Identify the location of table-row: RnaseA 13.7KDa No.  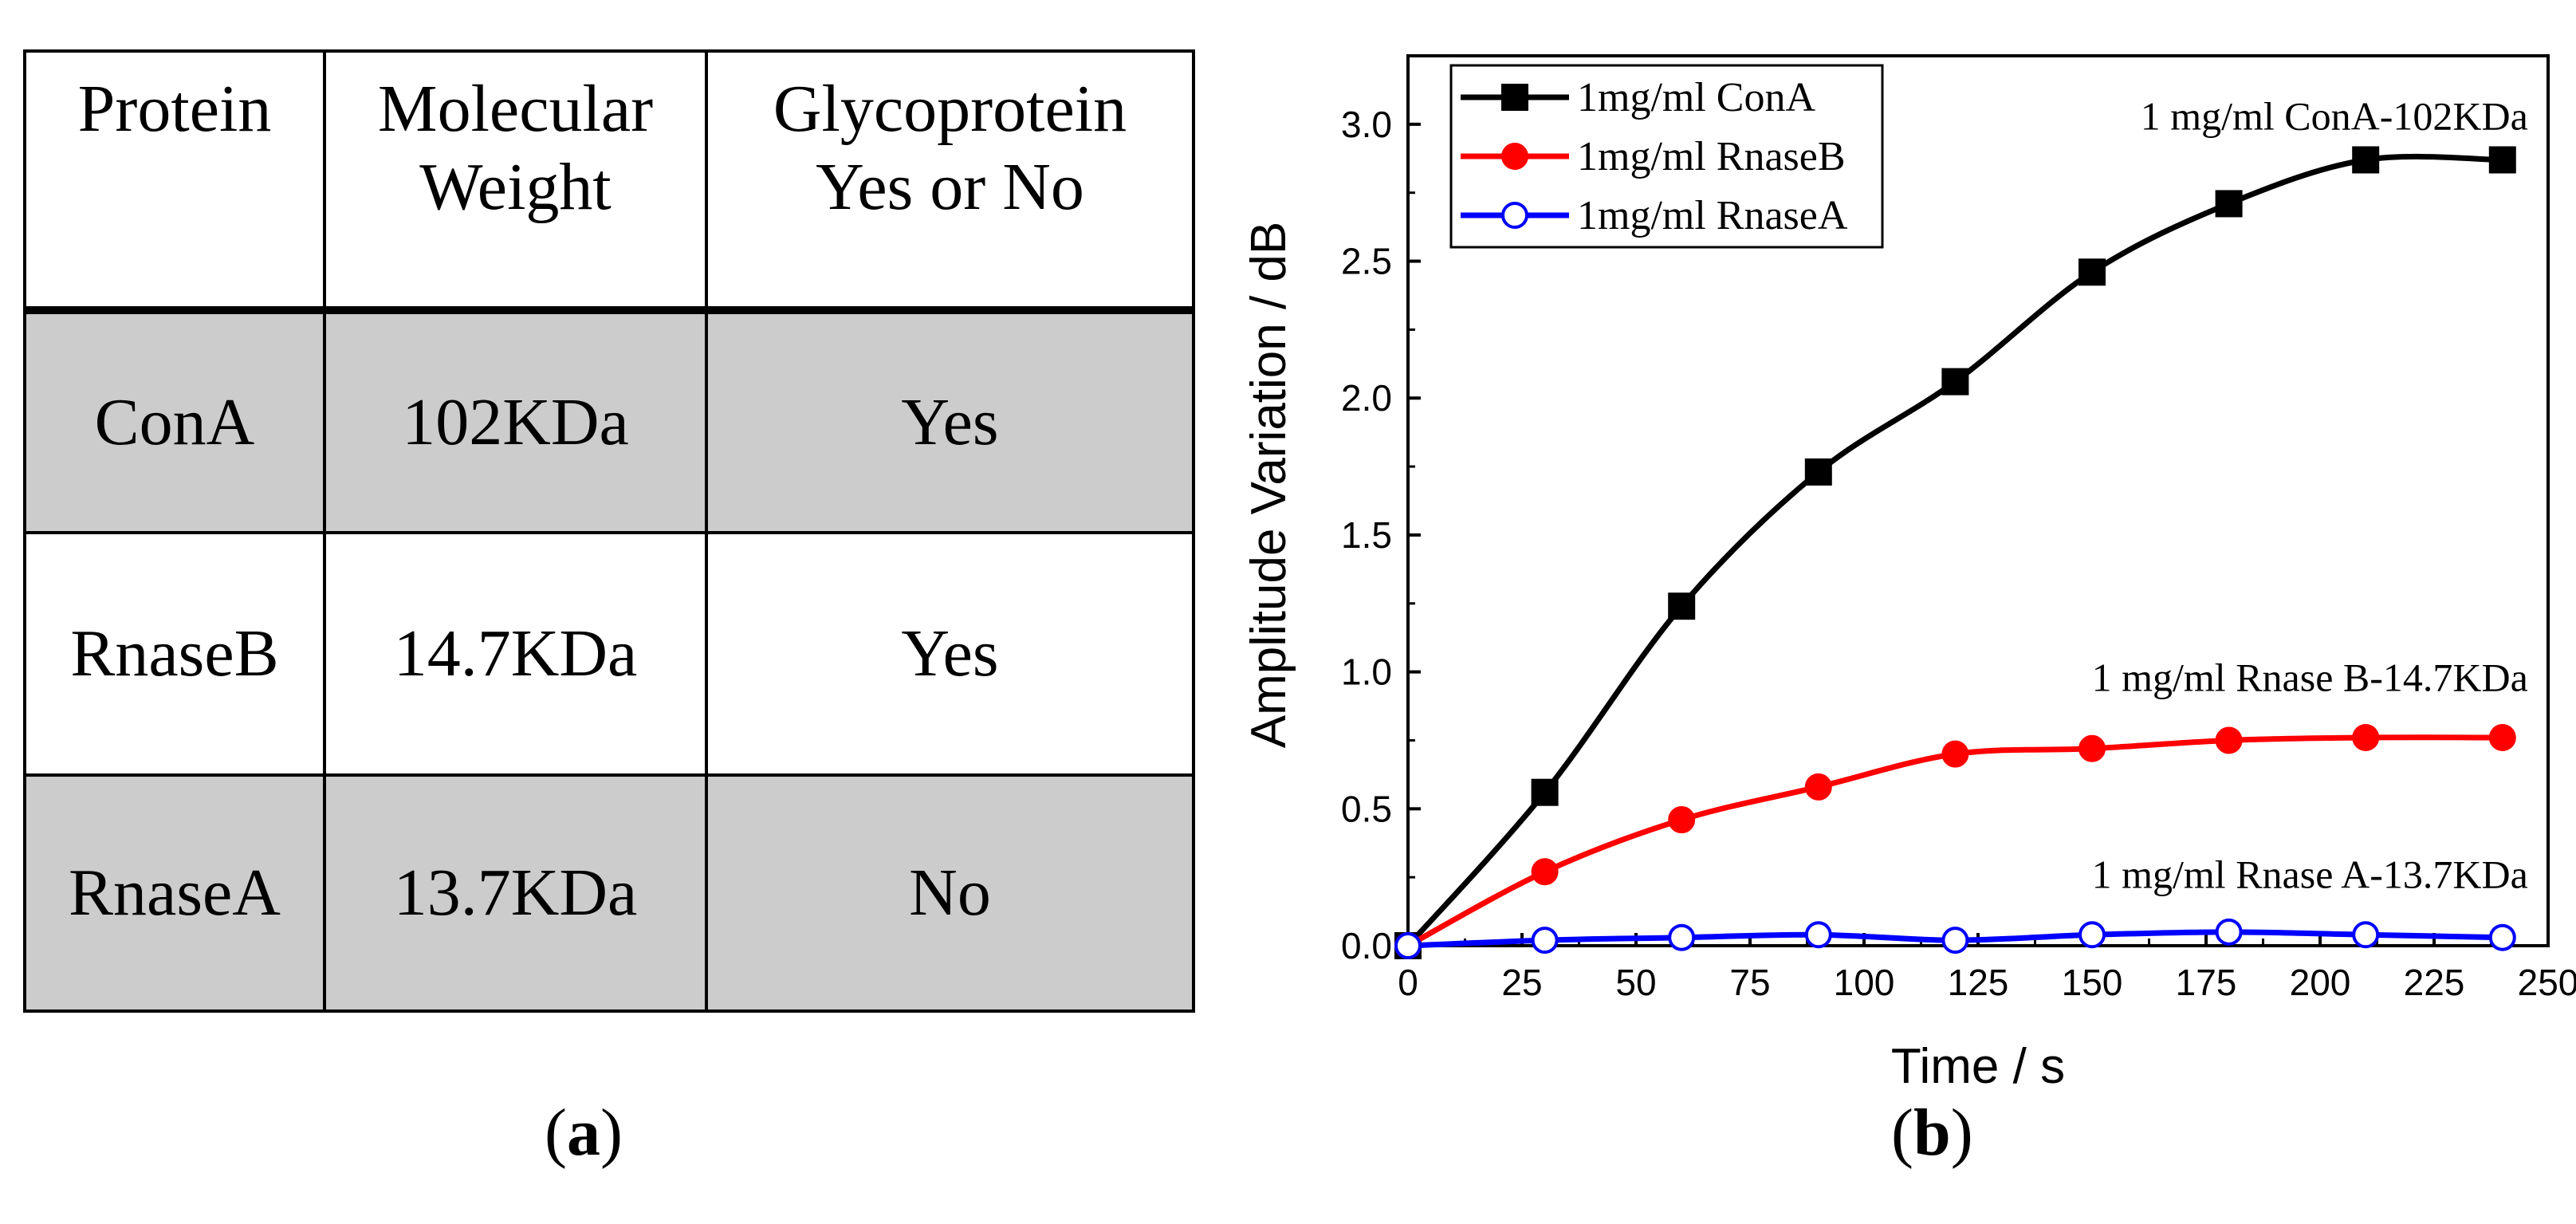
(609, 893).